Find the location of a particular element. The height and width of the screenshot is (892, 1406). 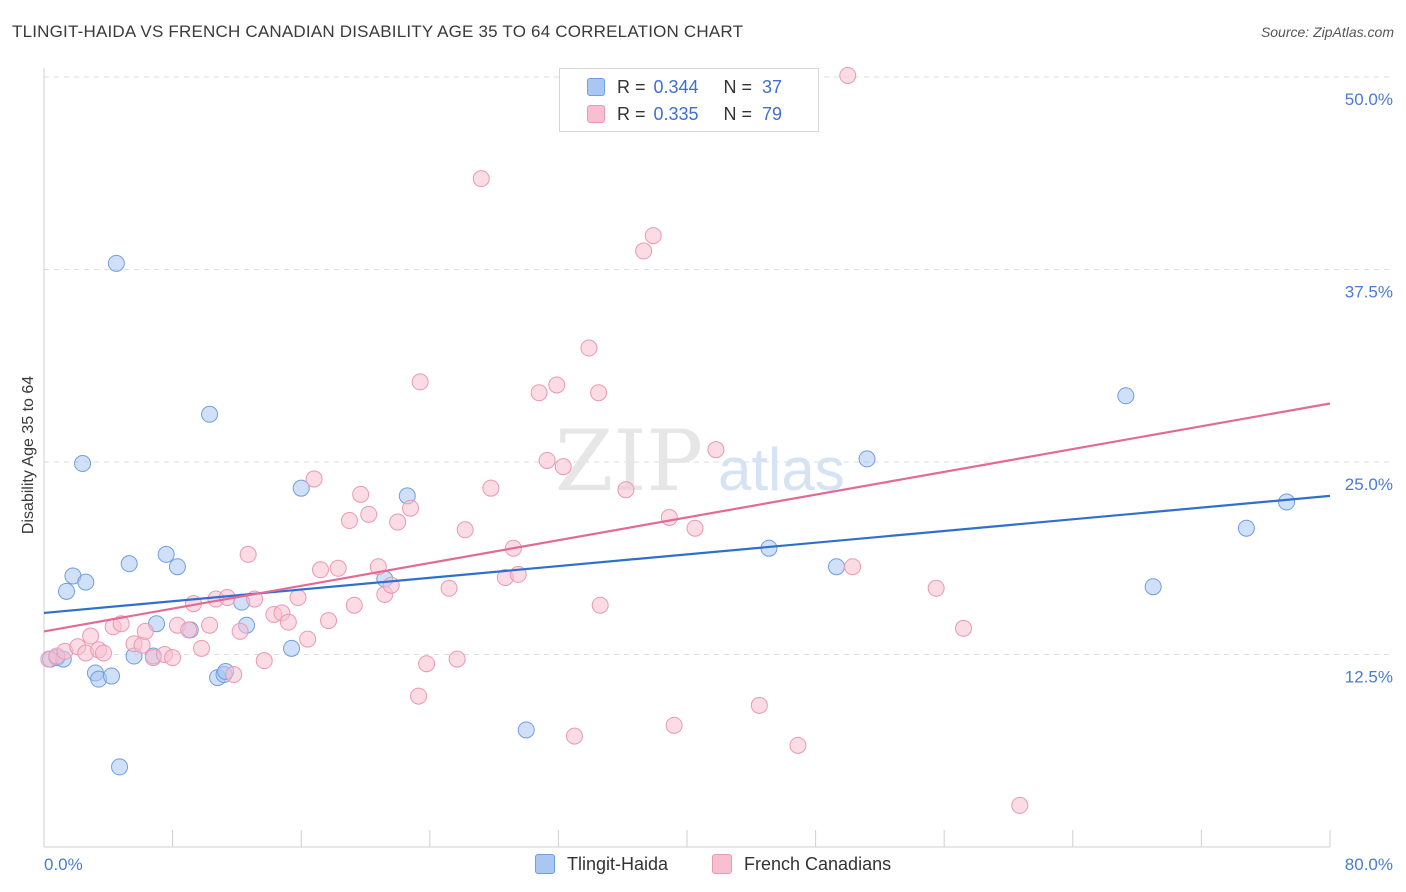

y-tick-label: 25.0% is located at coordinates (1369, 484).